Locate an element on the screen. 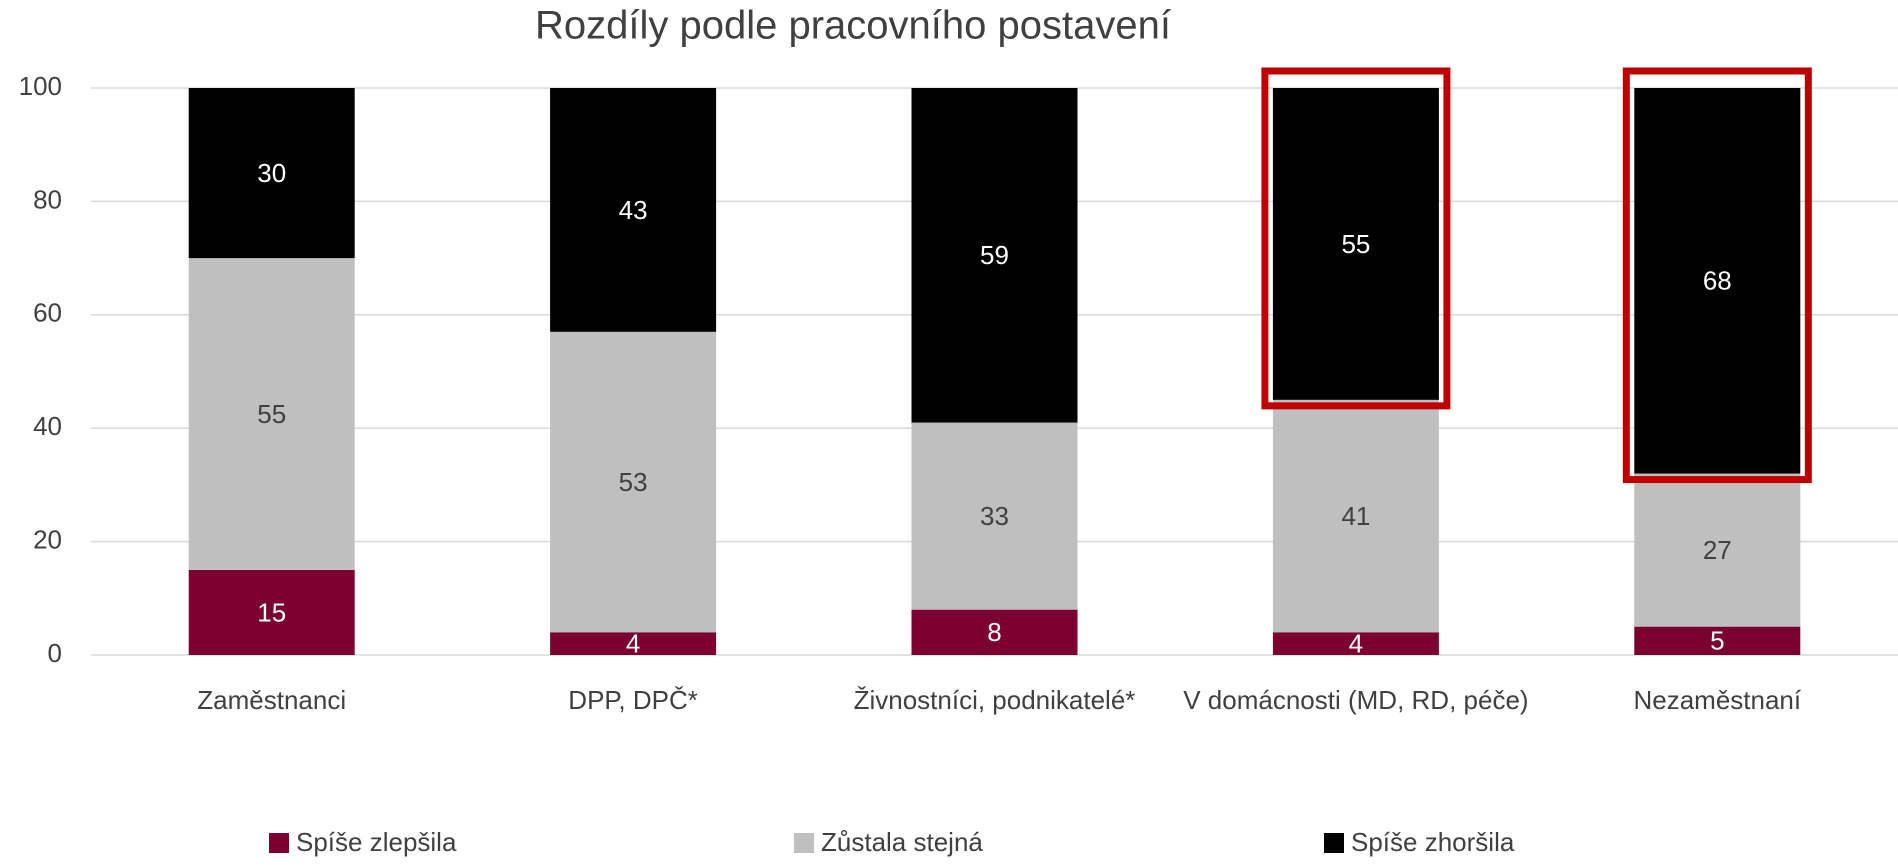 Image resolution: width=1898 pixels, height=868 pixels. data-label: 27 is located at coordinates (1717, 550).